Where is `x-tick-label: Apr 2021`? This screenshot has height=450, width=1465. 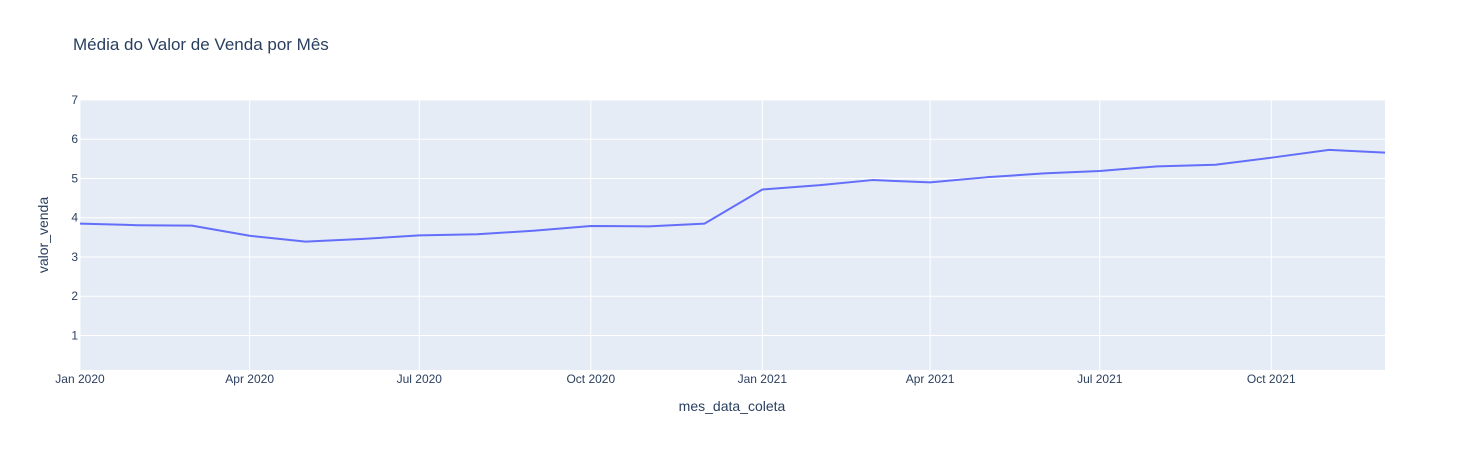 x-tick-label: Apr 2021 is located at coordinates (930, 379).